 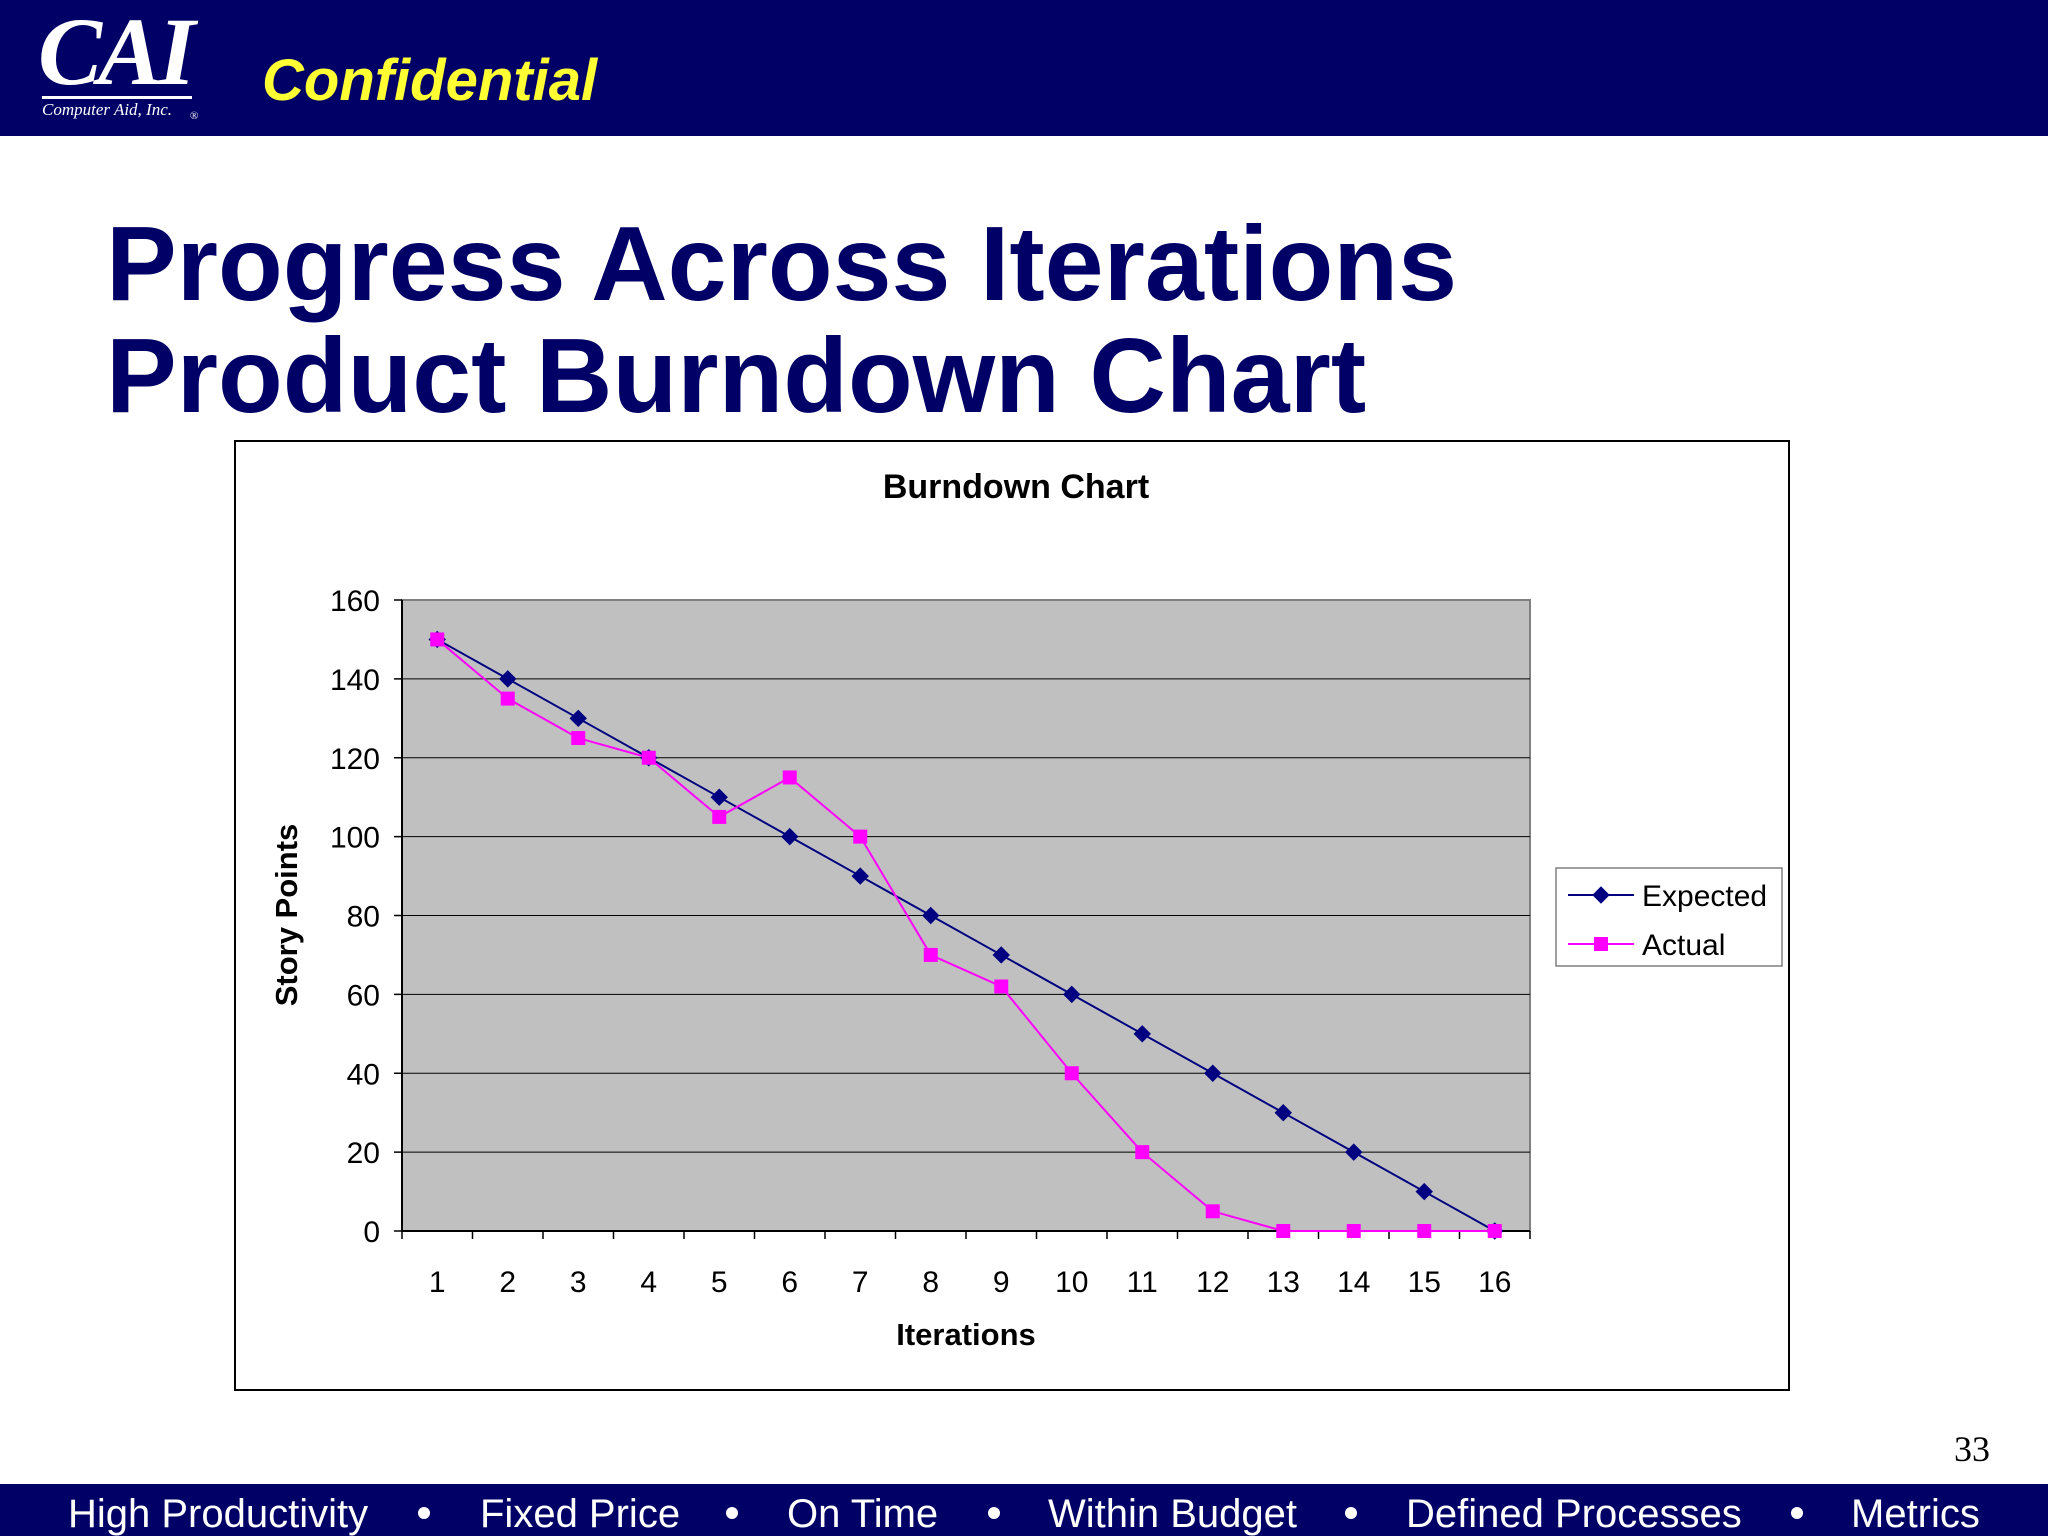 I want to click on x-tick-label: 11, so click(x=1142, y=1282).